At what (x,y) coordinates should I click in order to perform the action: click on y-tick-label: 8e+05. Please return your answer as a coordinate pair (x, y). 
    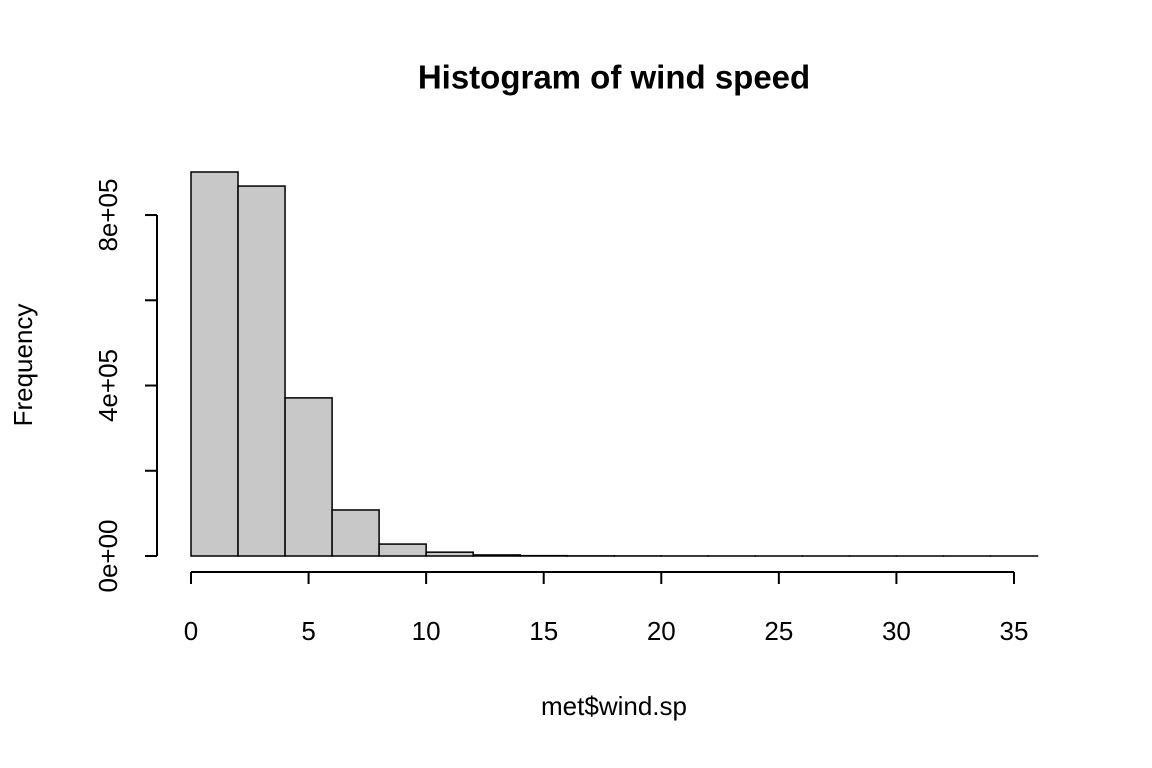
    Looking at the image, I should click on (108, 215).